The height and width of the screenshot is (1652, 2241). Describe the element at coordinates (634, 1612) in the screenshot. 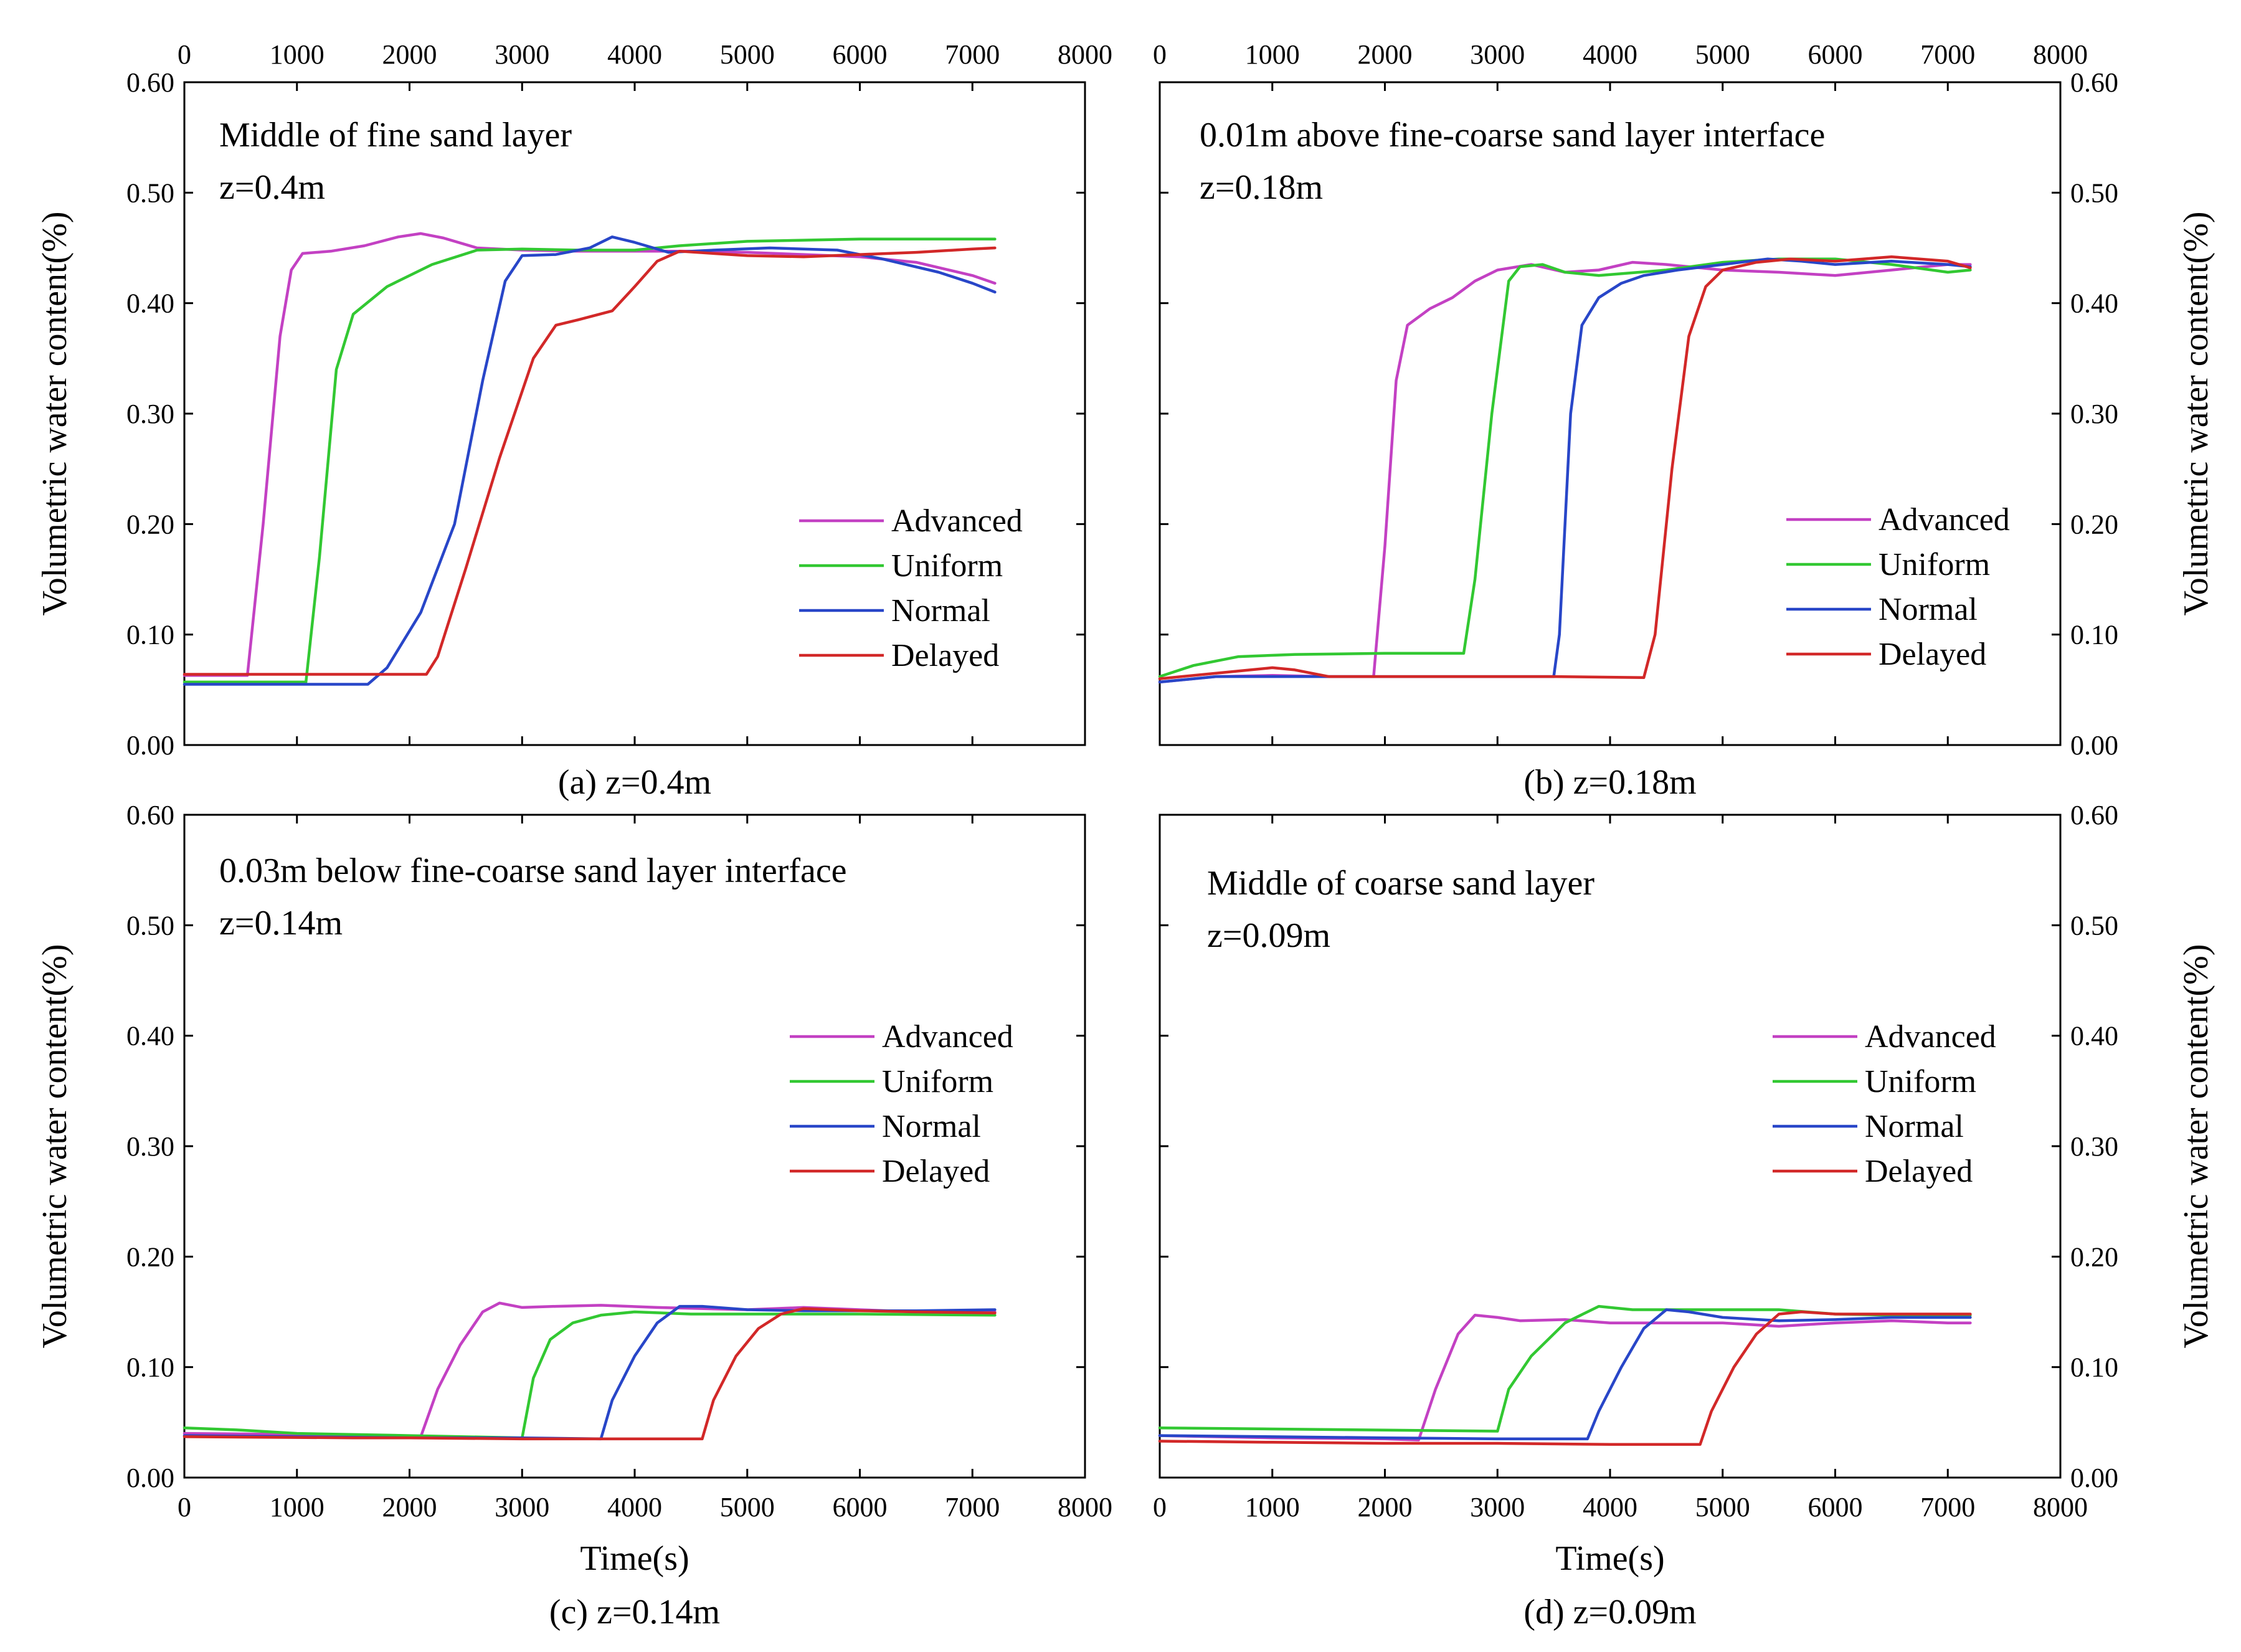

I see `panel-caption: (c) z=0.14m` at that location.